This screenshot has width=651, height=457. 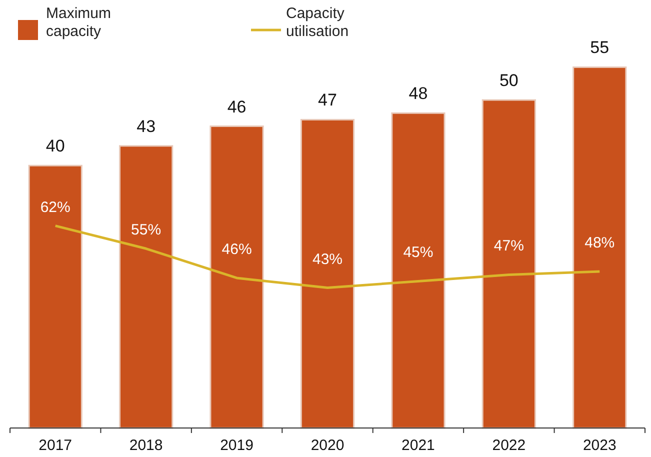 I want to click on data-label: 46, so click(x=236, y=106).